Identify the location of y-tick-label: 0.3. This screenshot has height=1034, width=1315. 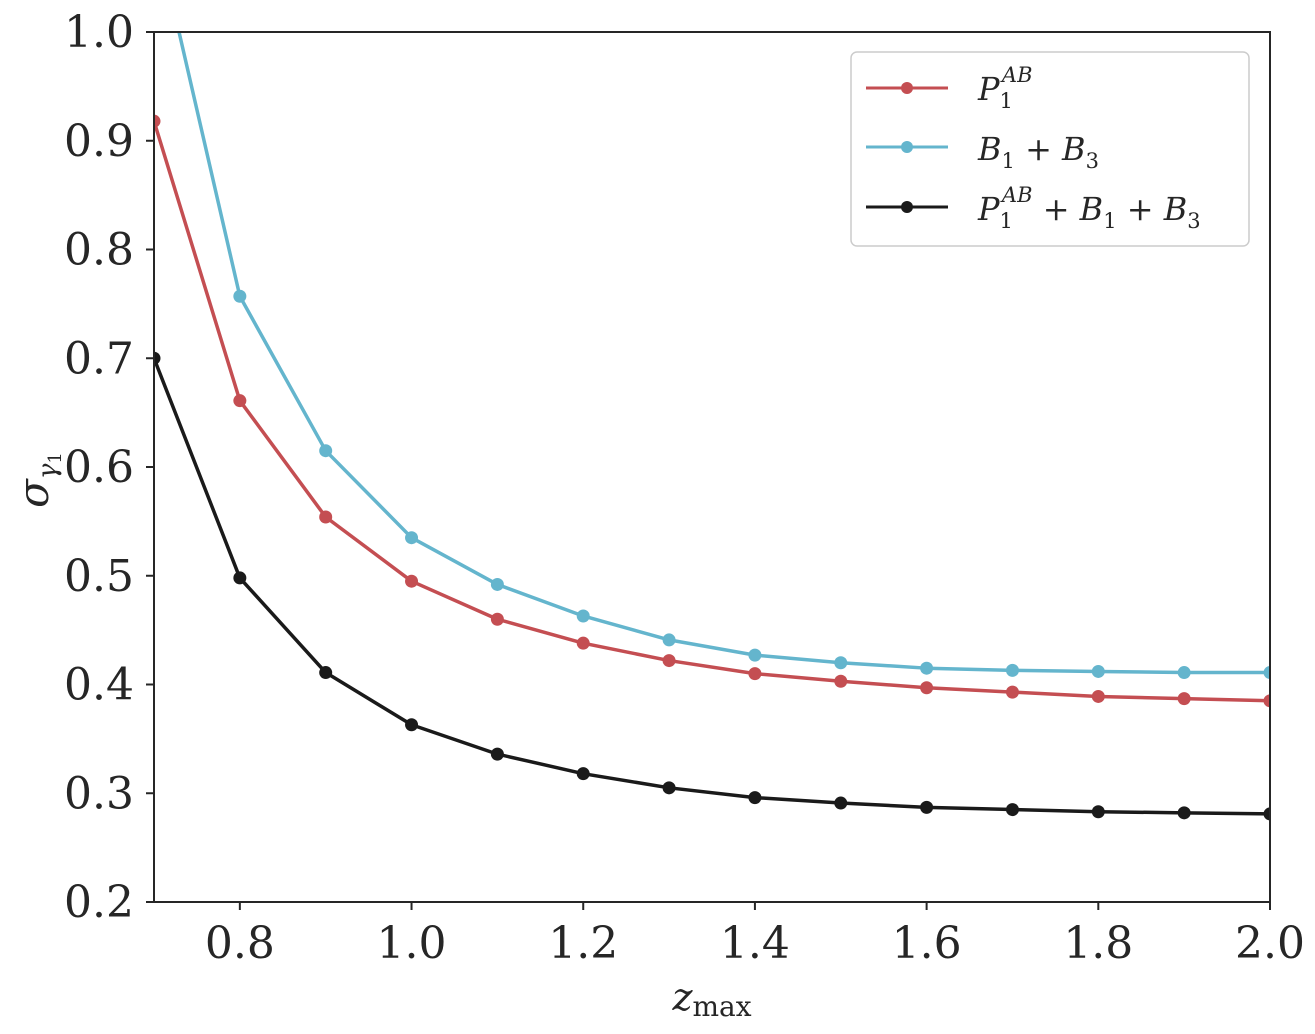
(99, 793).